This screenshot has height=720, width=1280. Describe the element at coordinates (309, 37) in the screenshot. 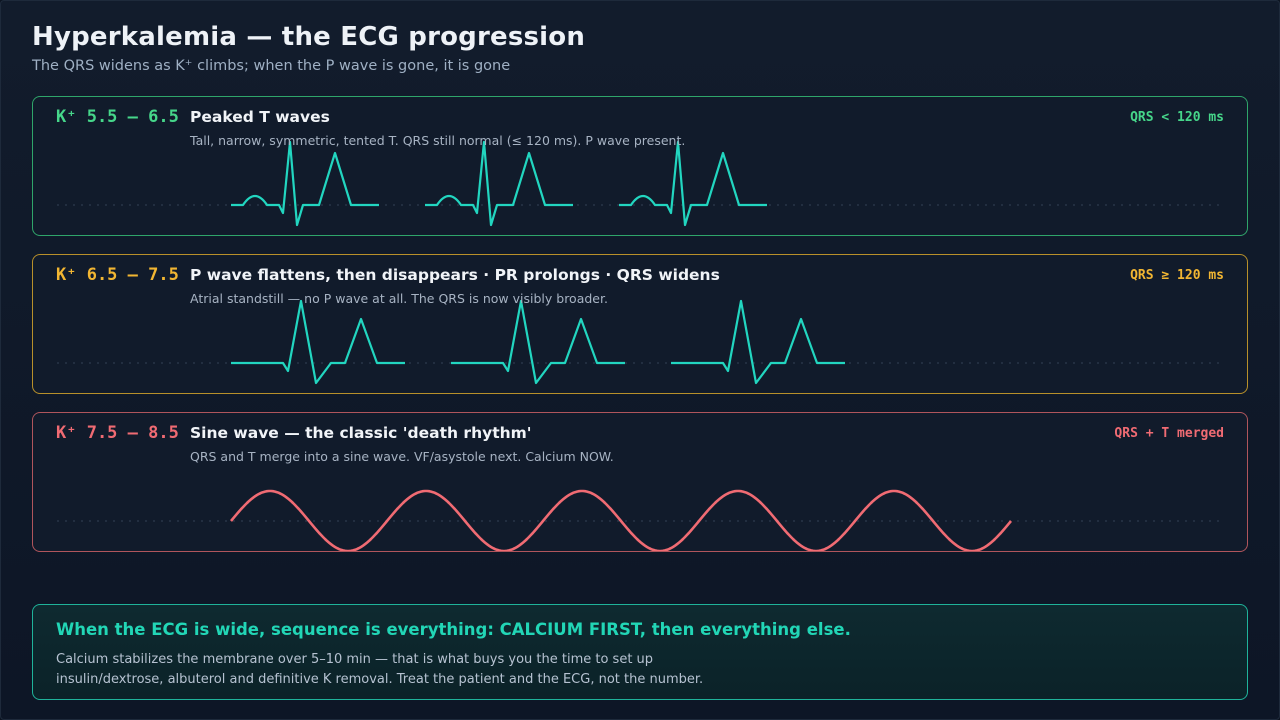

I see `page-title: Hyperkalemia — the ECG progression` at that location.